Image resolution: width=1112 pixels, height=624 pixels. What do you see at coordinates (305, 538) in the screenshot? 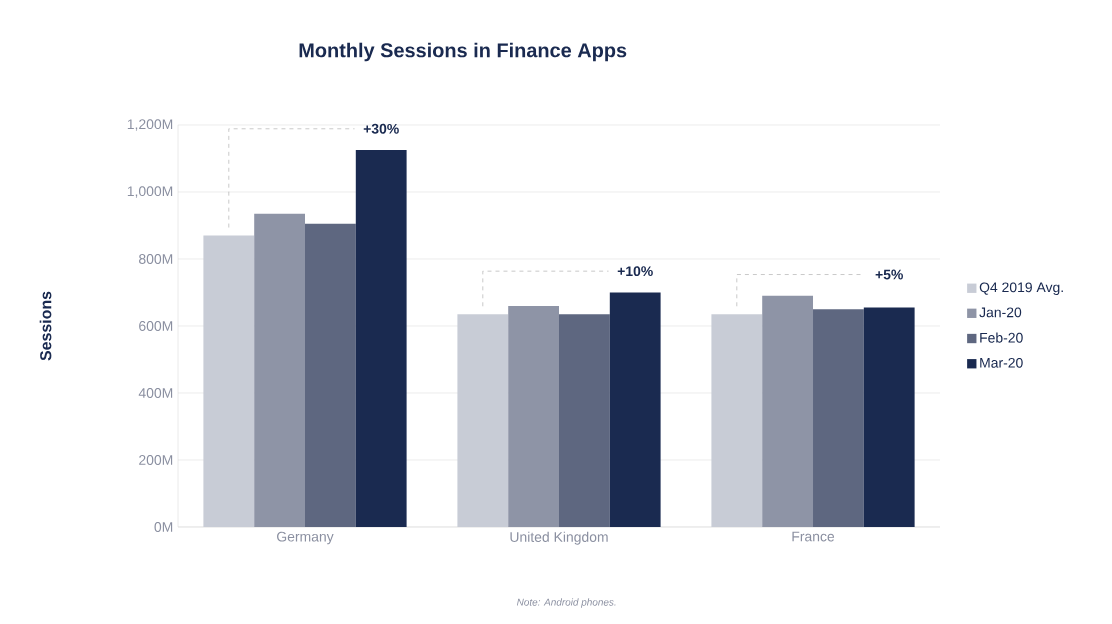
I see `x-tick-label: Germany` at bounding box center [305, 538].